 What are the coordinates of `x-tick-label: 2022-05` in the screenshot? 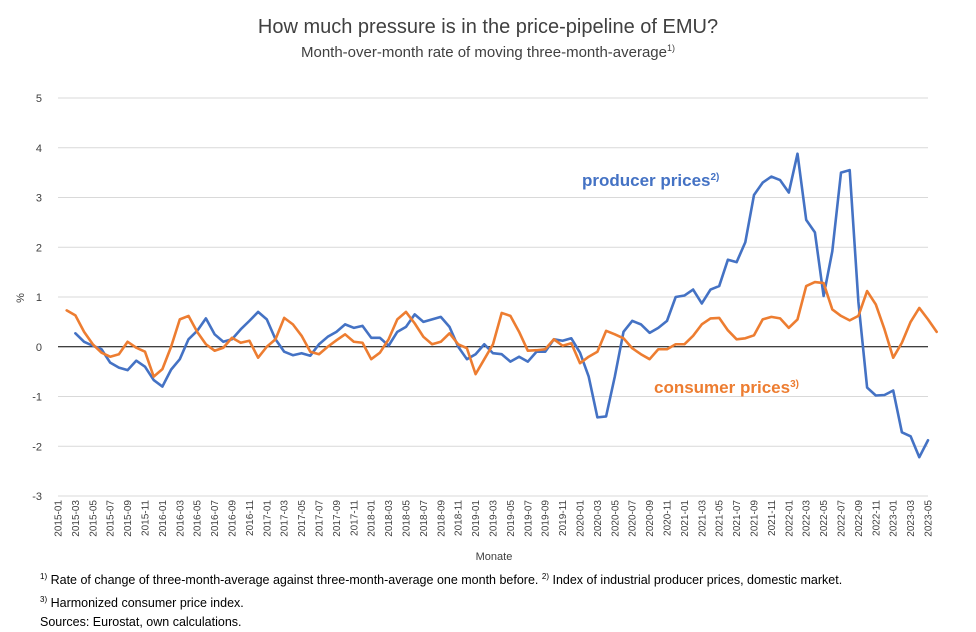 It's located at (824, 518).